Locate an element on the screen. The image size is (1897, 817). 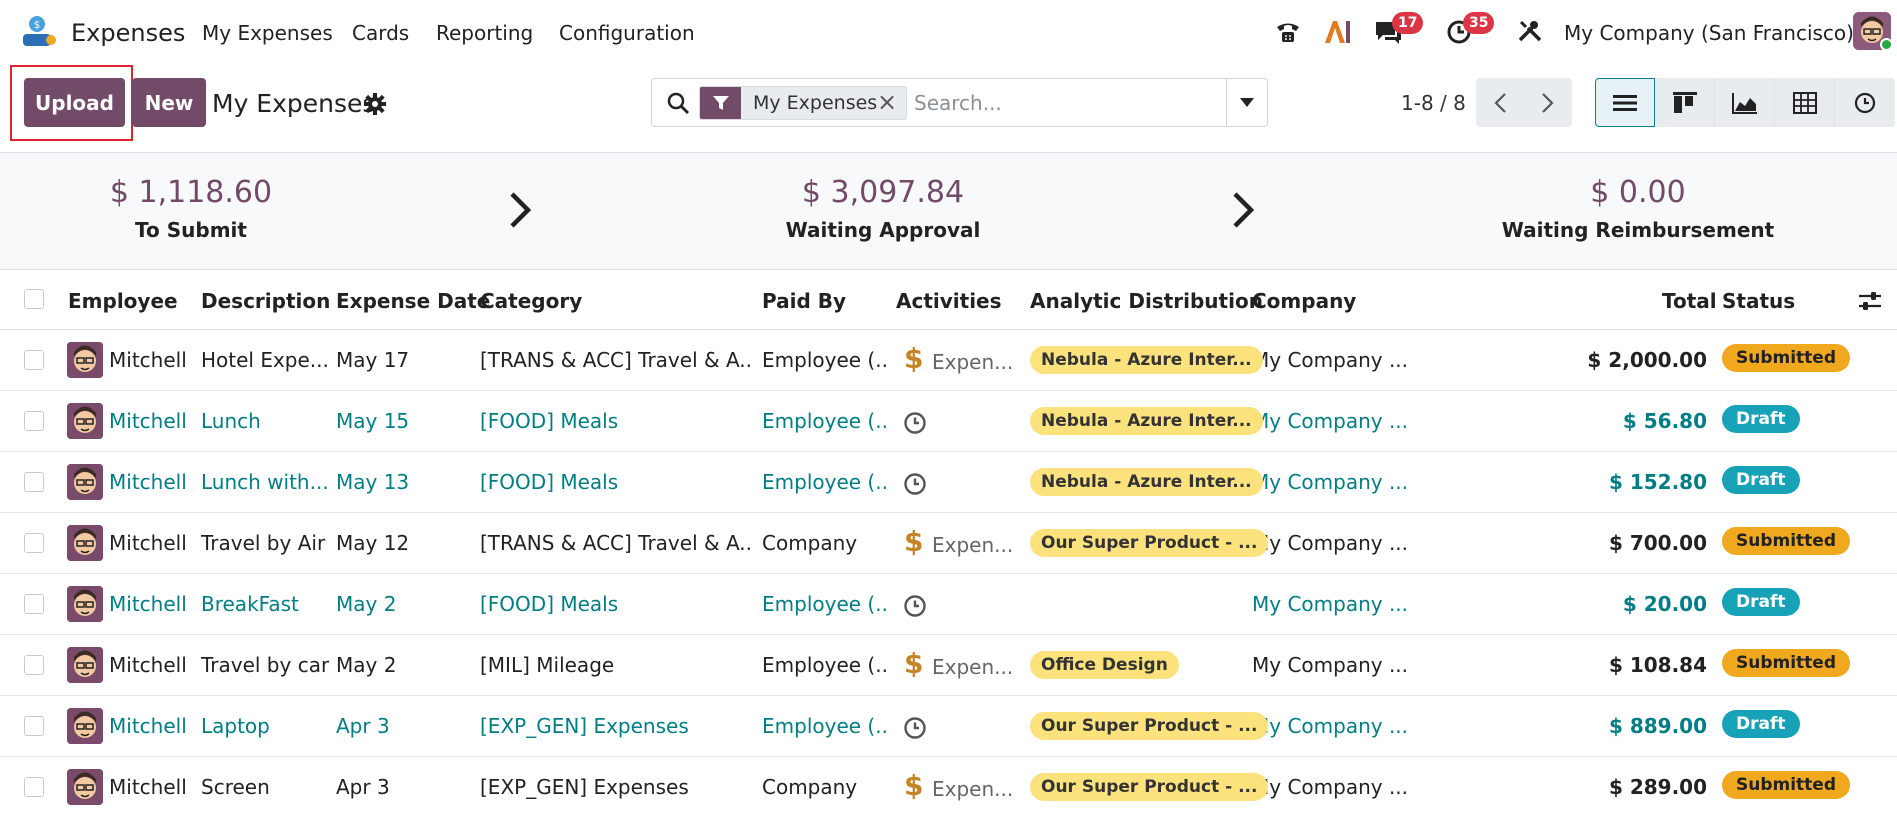
column-description: Description is located at coordinates (266, 301).